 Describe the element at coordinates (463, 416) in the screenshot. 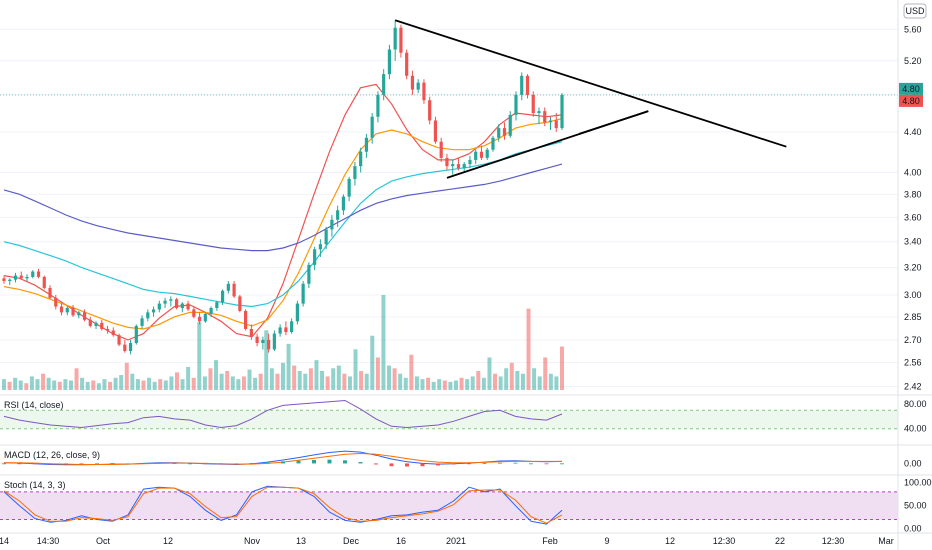

I see `rsi-panel: 80.00 40.00 RSI (14, close)` at that location.